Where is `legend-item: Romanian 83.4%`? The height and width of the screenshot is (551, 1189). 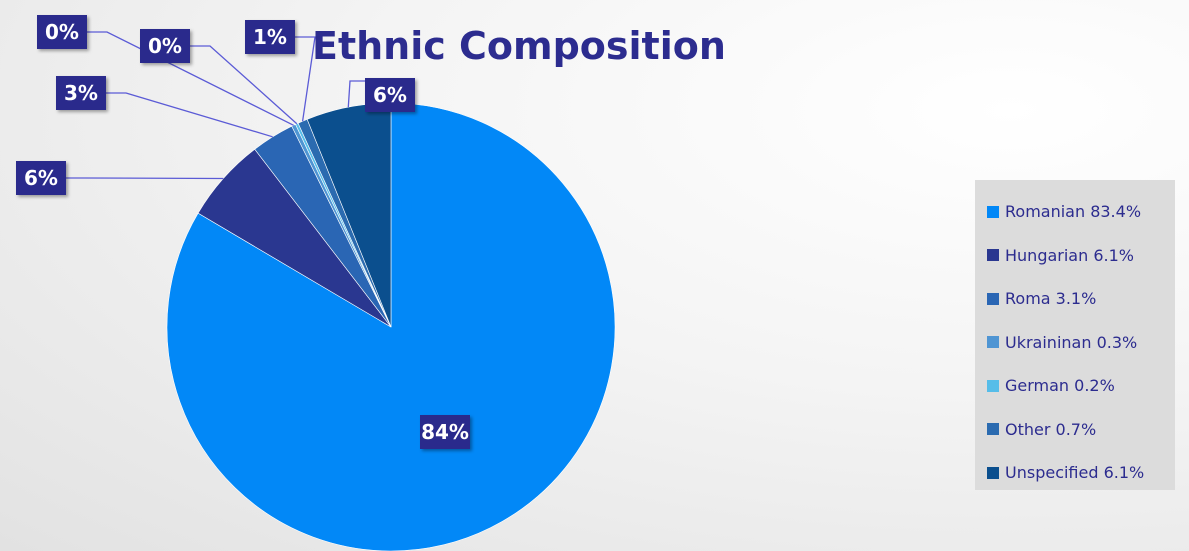 legend-item: Romanian 83.4% is located at coordinates (1081, 212).